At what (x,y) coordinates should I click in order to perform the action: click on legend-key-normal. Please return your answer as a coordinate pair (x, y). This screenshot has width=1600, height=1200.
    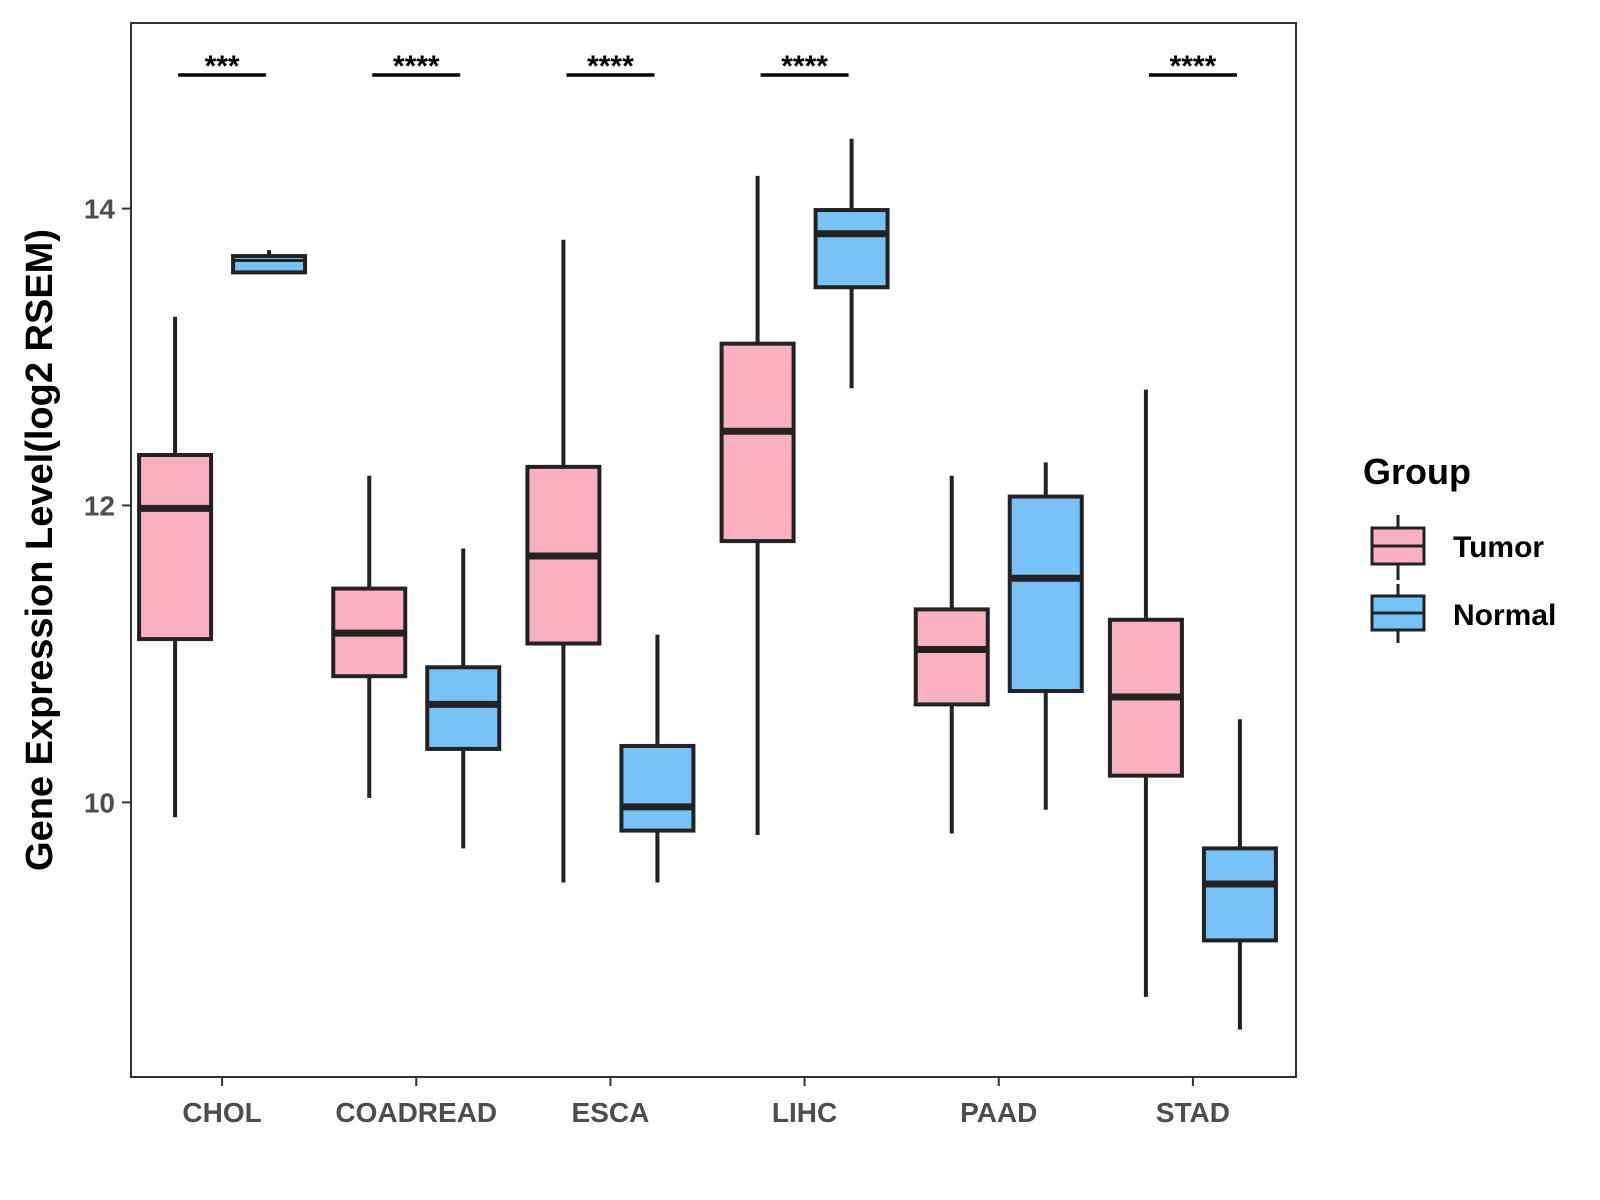
    Looking at the image, I should click on (1398, 613).